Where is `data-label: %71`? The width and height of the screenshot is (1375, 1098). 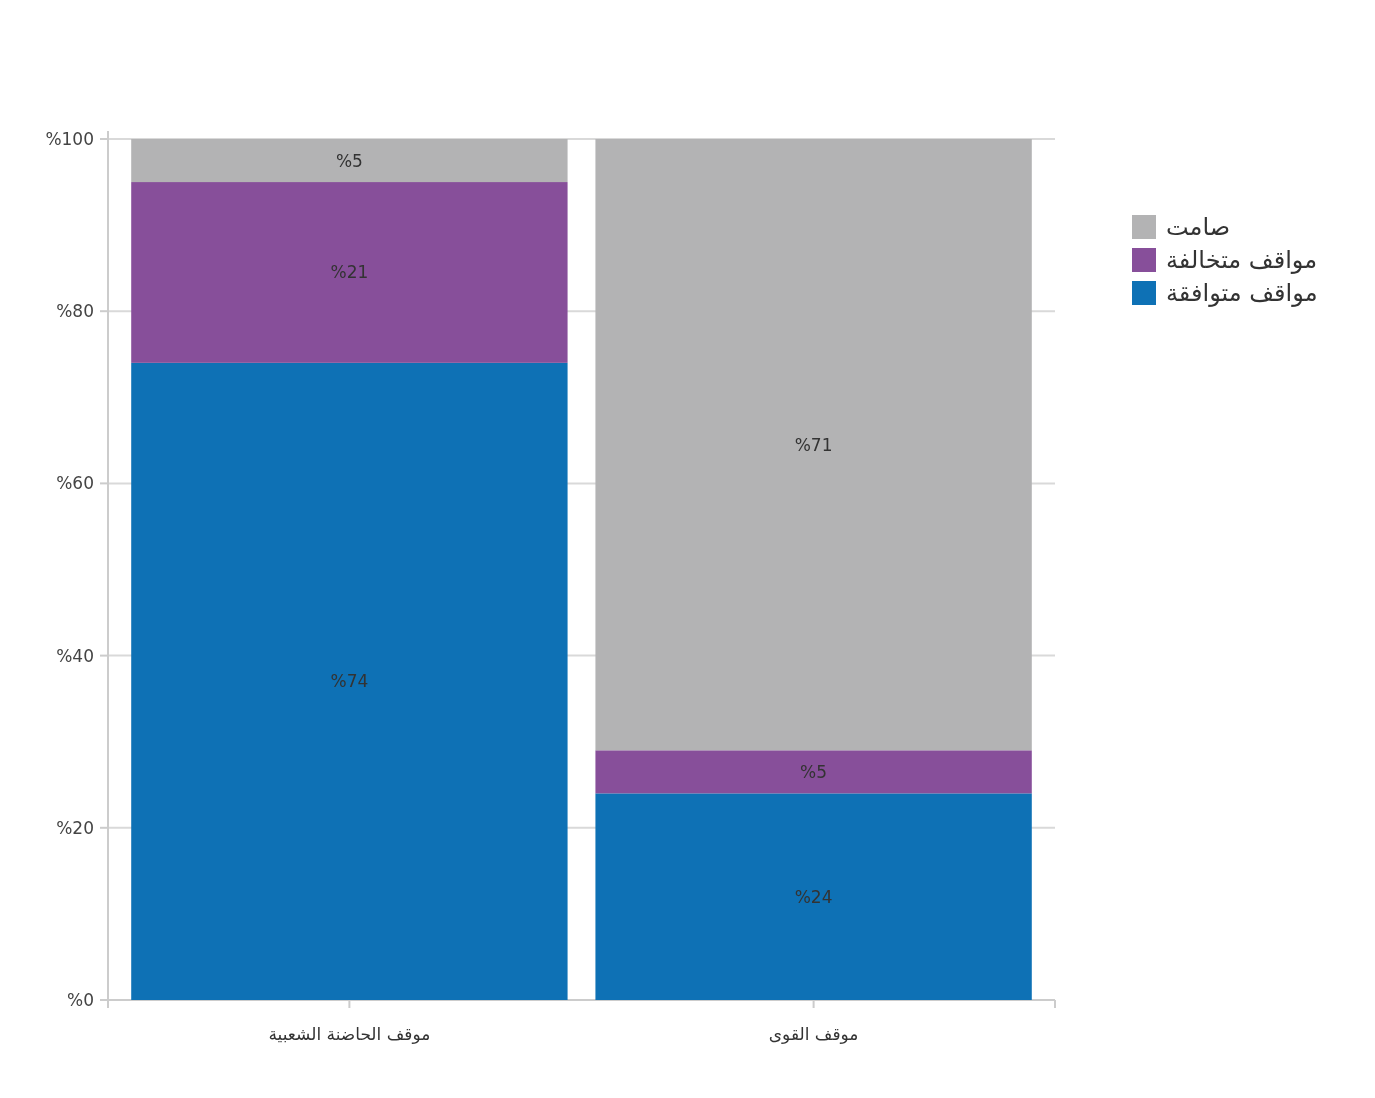 data-label: %71 is located at coordinates (813, 444).